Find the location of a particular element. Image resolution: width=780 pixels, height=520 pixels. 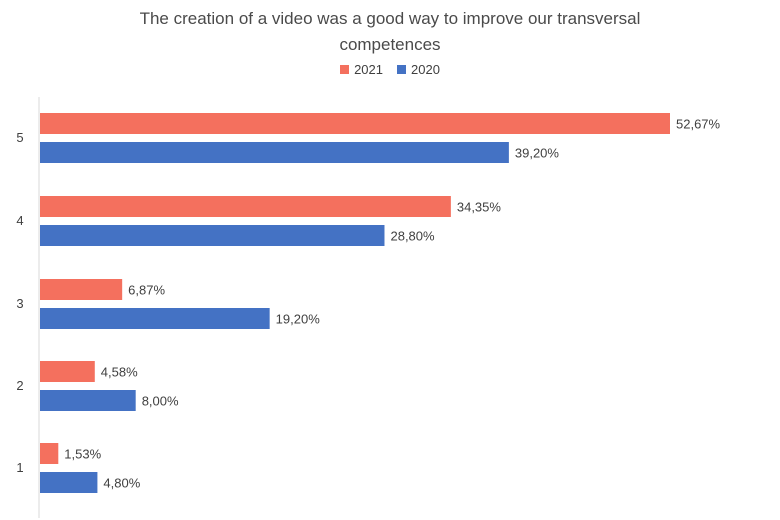

legend-item-2020: 2020 is located at coordinates (418, 69).